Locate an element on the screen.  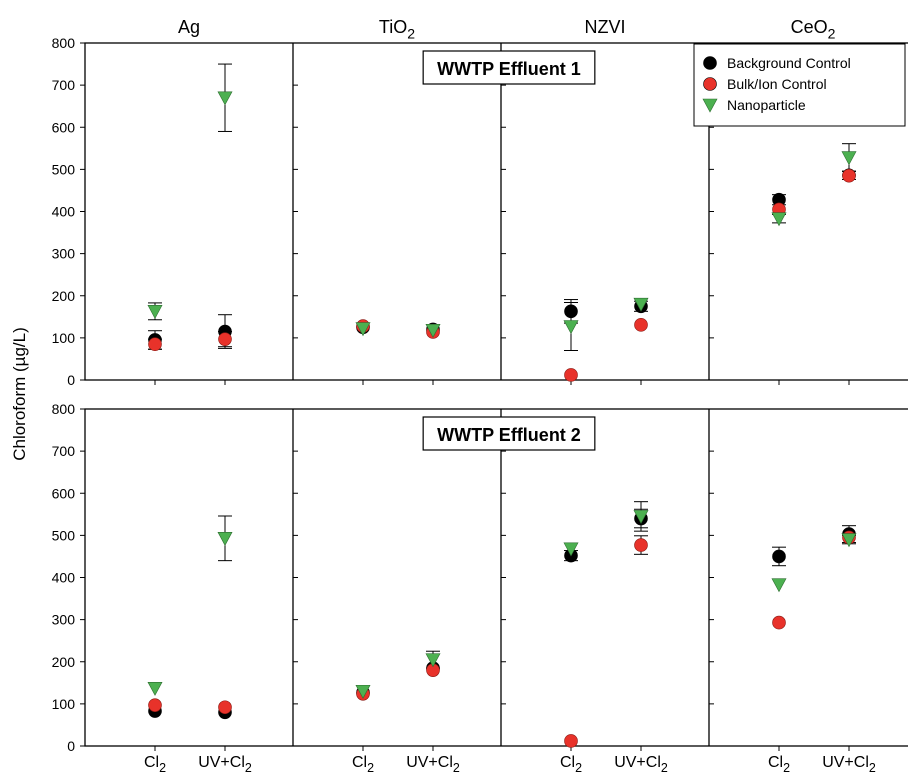
column-title: Ag is located at coordinates (189, 27).